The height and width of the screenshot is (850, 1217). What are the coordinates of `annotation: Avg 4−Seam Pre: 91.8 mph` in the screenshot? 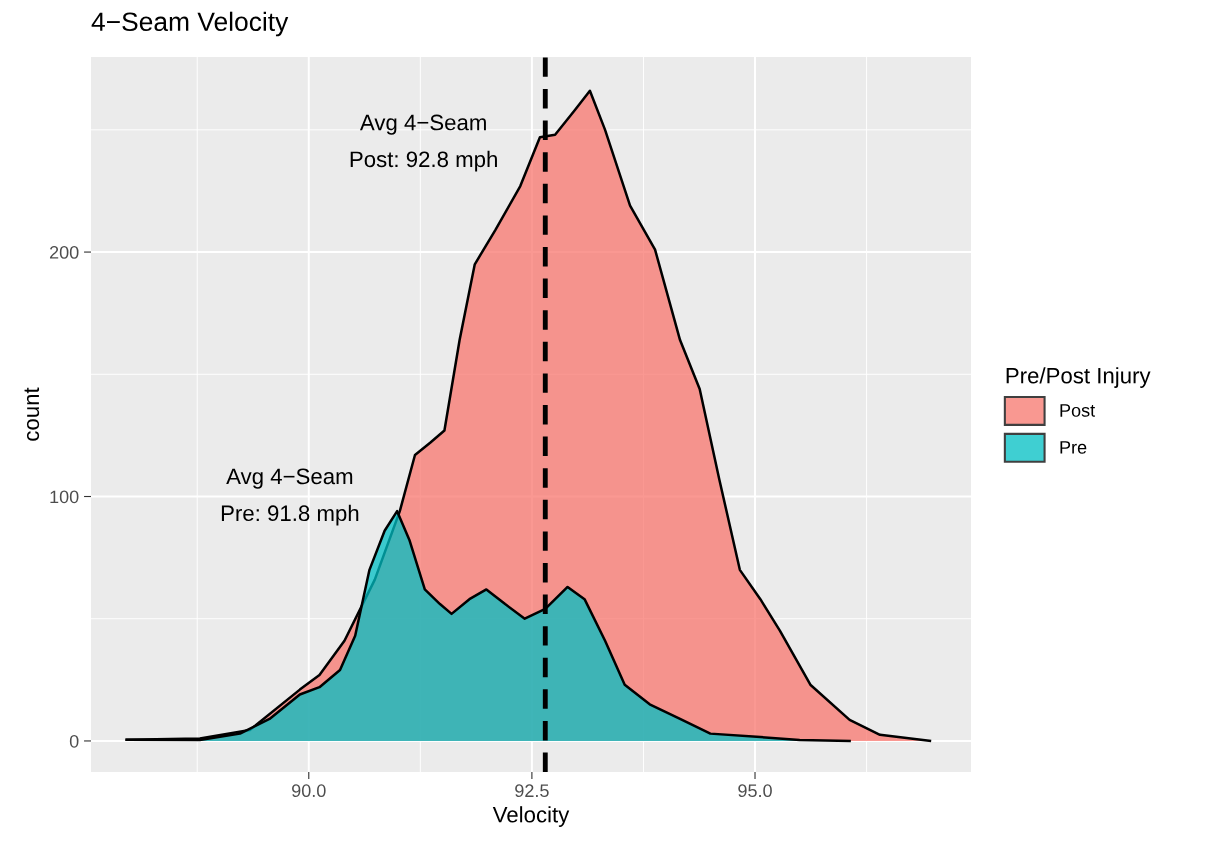 It's located at (290, 497).